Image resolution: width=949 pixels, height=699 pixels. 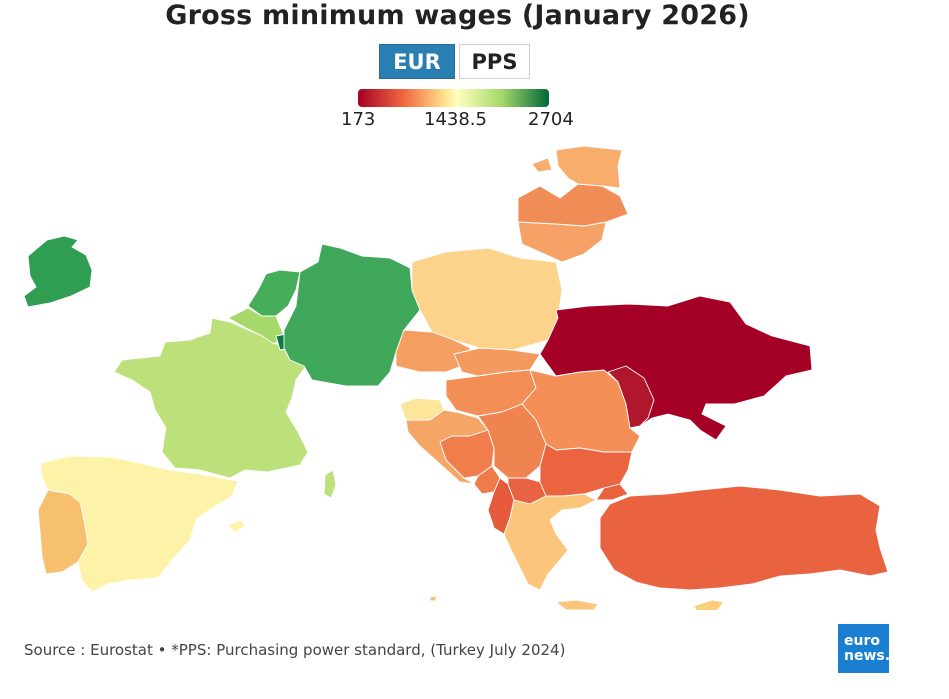 I want to click on country-estonia, so click(x=589, y=167).